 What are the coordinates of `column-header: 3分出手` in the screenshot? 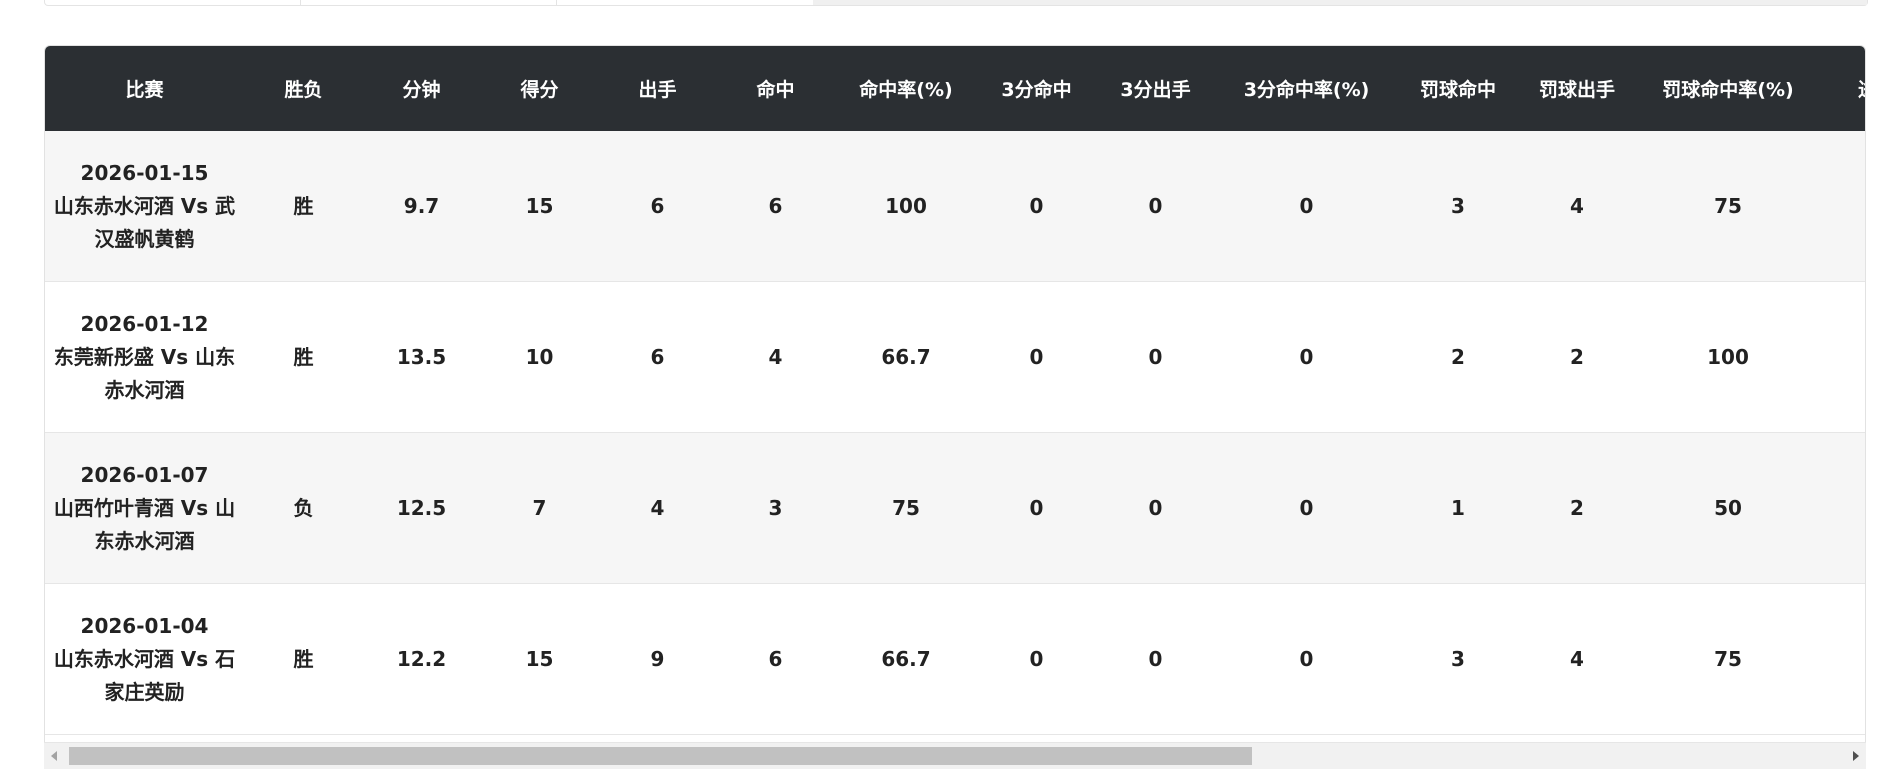 It's located at (1155, 88).